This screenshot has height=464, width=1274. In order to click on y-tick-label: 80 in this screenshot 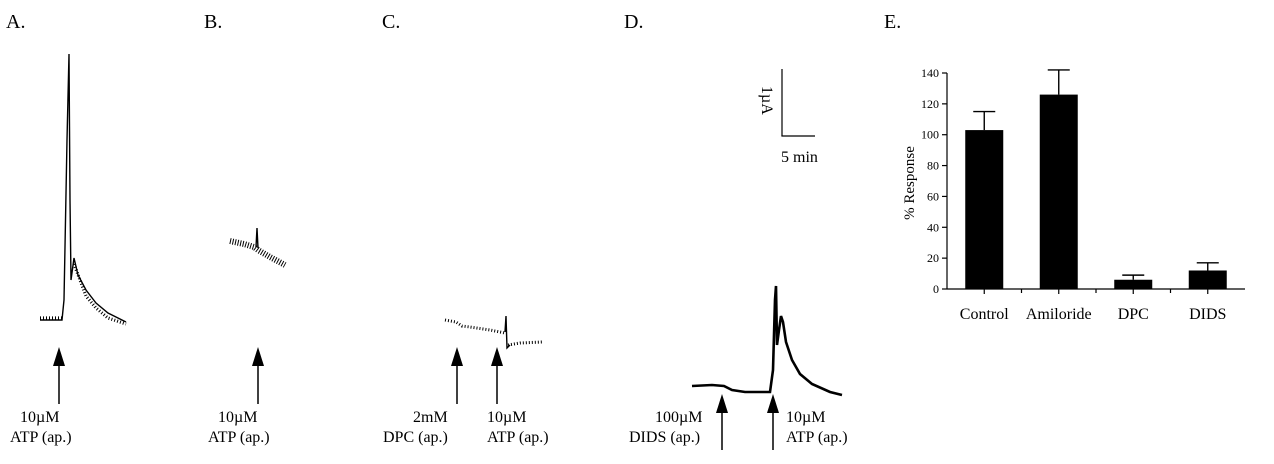, I will do `click(933, 166)`.